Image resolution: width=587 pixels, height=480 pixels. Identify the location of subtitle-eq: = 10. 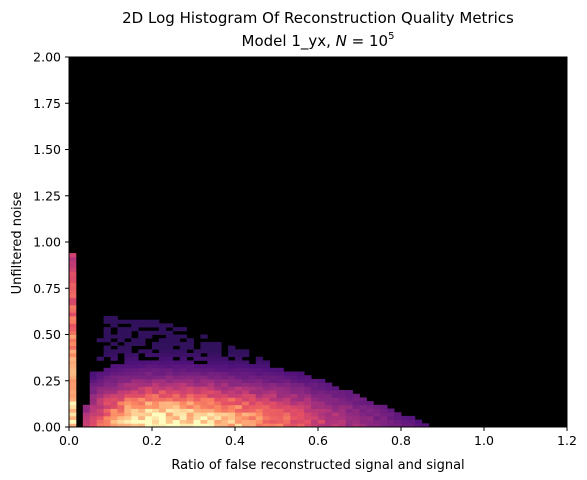
(367, 41).